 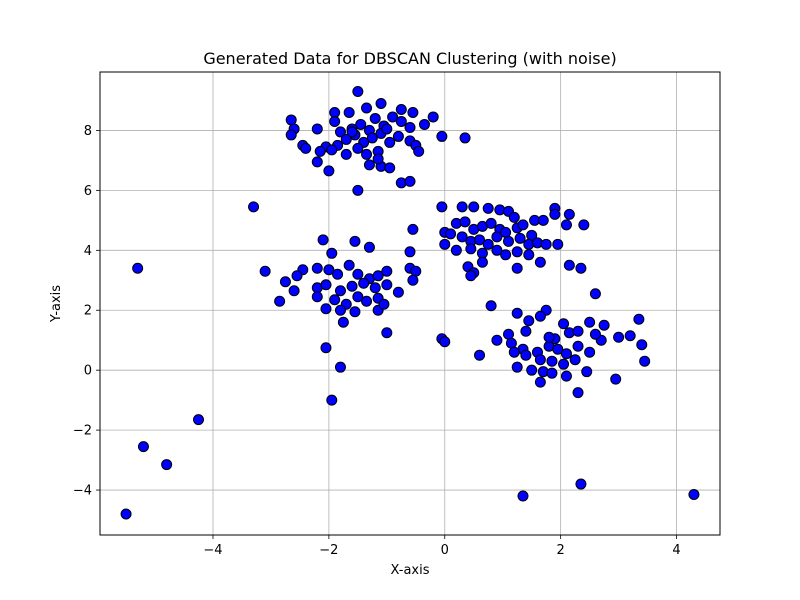 I want to click on y-tick-label: 6, so click(x=88, y=191).